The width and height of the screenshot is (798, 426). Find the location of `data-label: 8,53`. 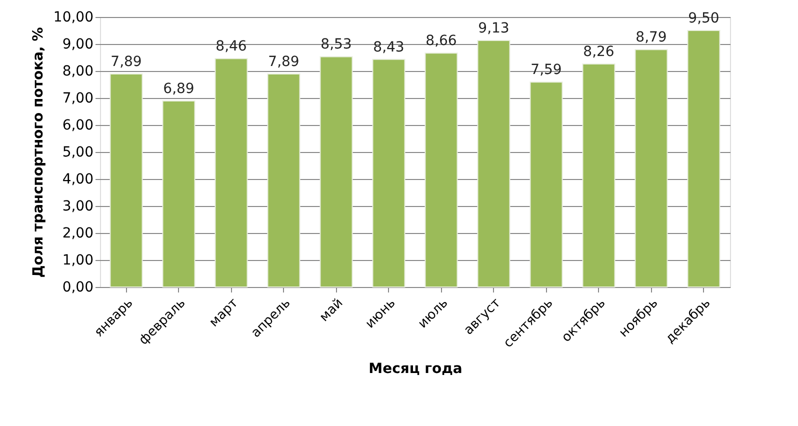

data-label: 8,53 is located at coordinates (336, 44).